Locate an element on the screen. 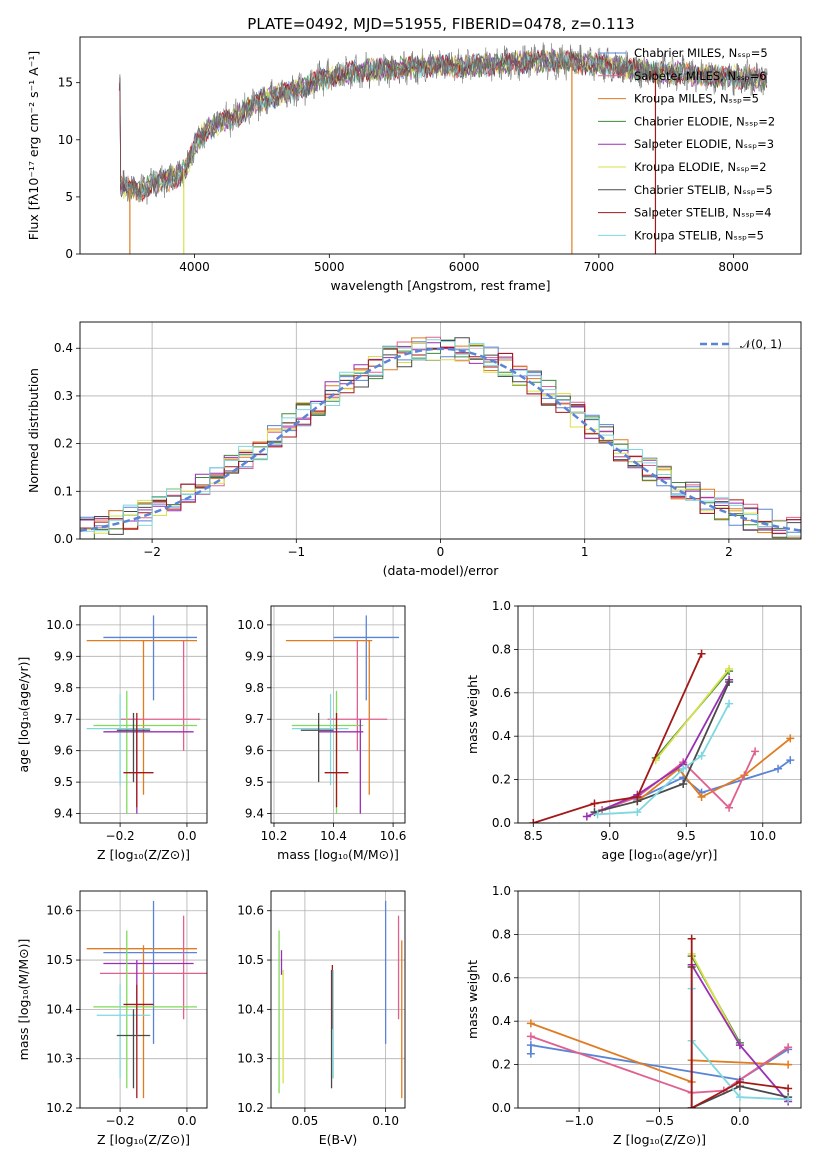  x-tick-label: 2 is located at coordinates (729, 552).